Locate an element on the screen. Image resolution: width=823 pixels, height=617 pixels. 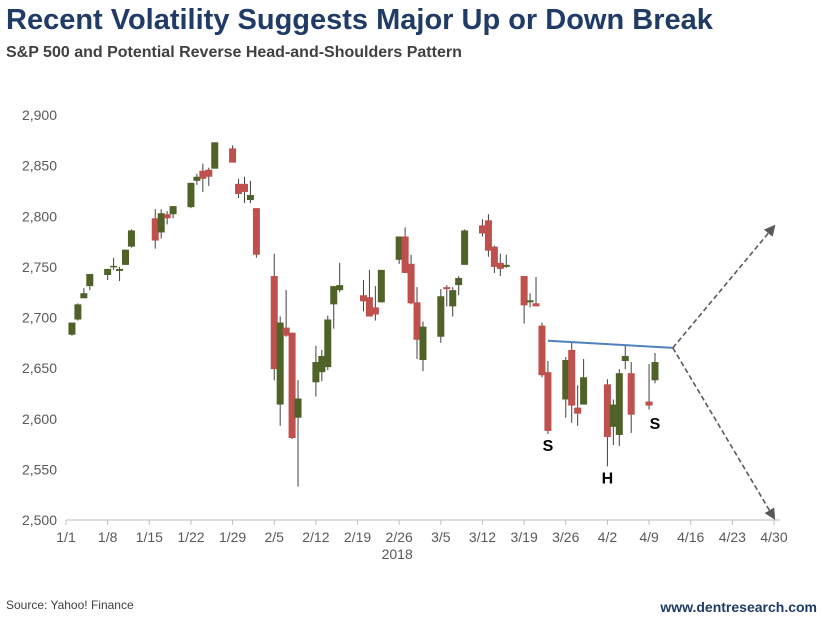
x-tick-label: 1/1 is located at coordinates (66, 537).